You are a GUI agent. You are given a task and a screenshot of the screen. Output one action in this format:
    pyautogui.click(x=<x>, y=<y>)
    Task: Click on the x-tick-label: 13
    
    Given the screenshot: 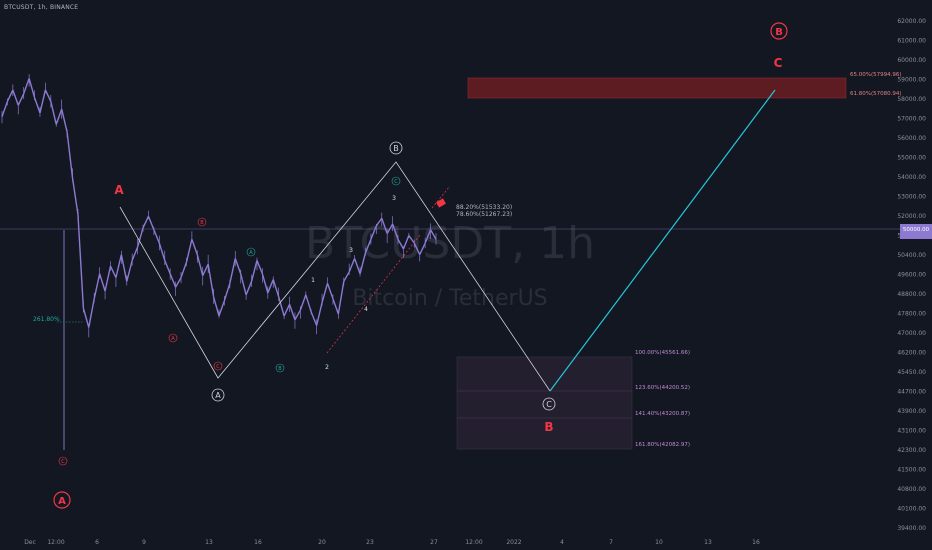 What is the action you would take?
    pyautogui.click(x=209, y=542)
    